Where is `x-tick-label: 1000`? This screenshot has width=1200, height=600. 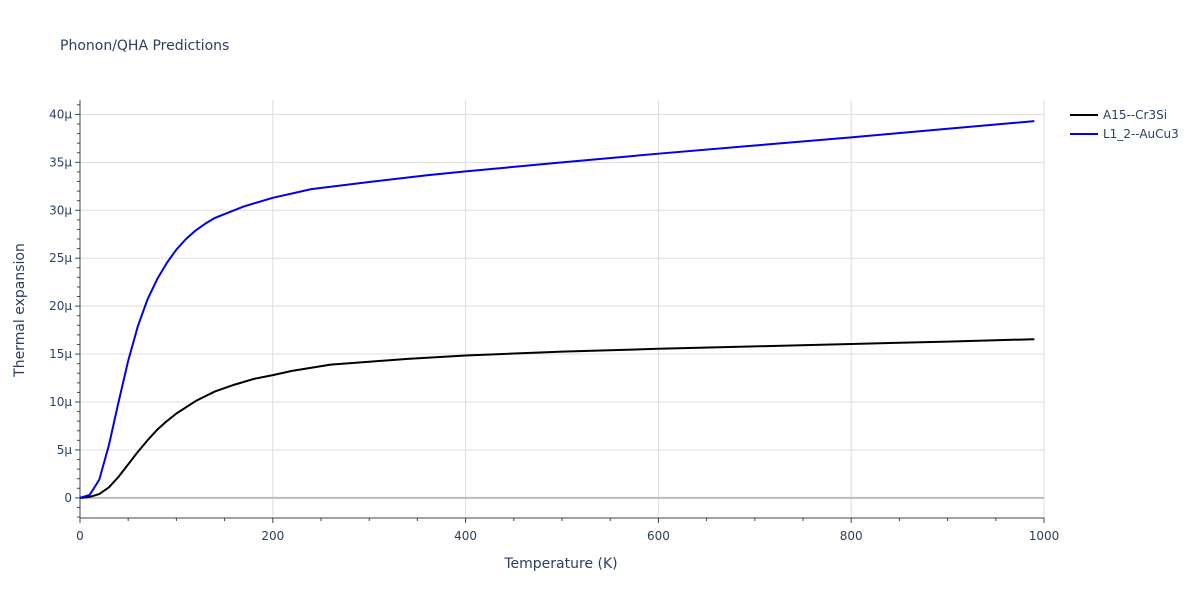
x-tick-label: 1000 is located at coordinates (1044, 536).